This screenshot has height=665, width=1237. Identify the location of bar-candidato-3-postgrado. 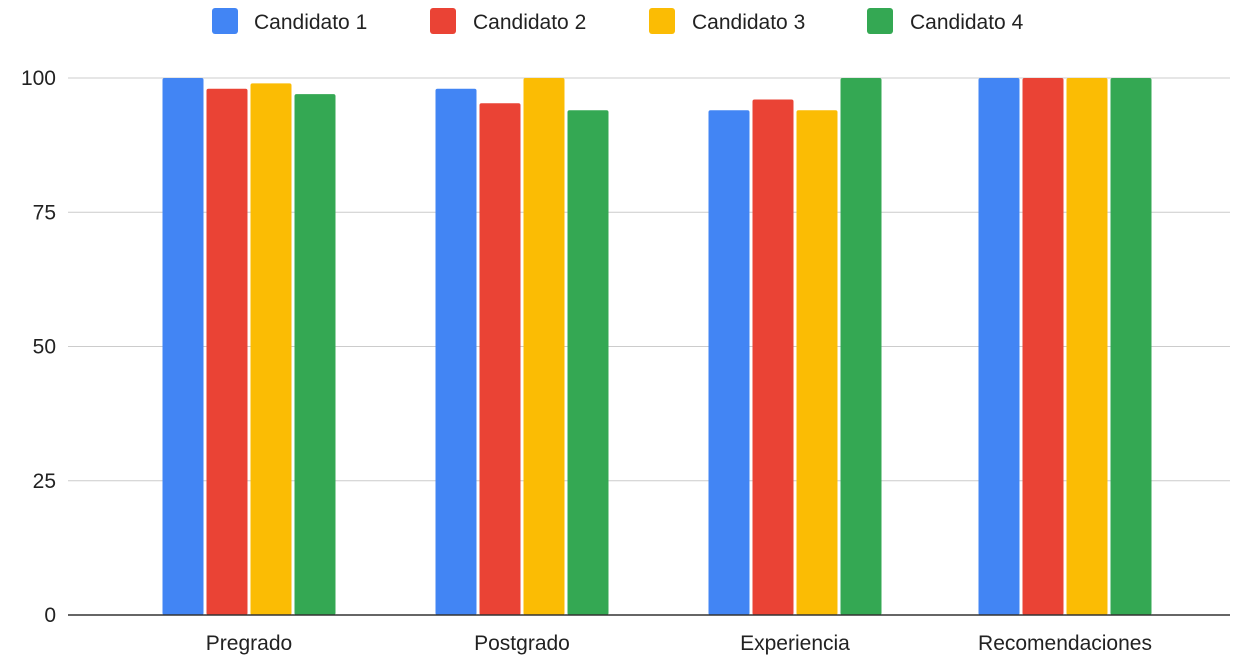
(544, 346).